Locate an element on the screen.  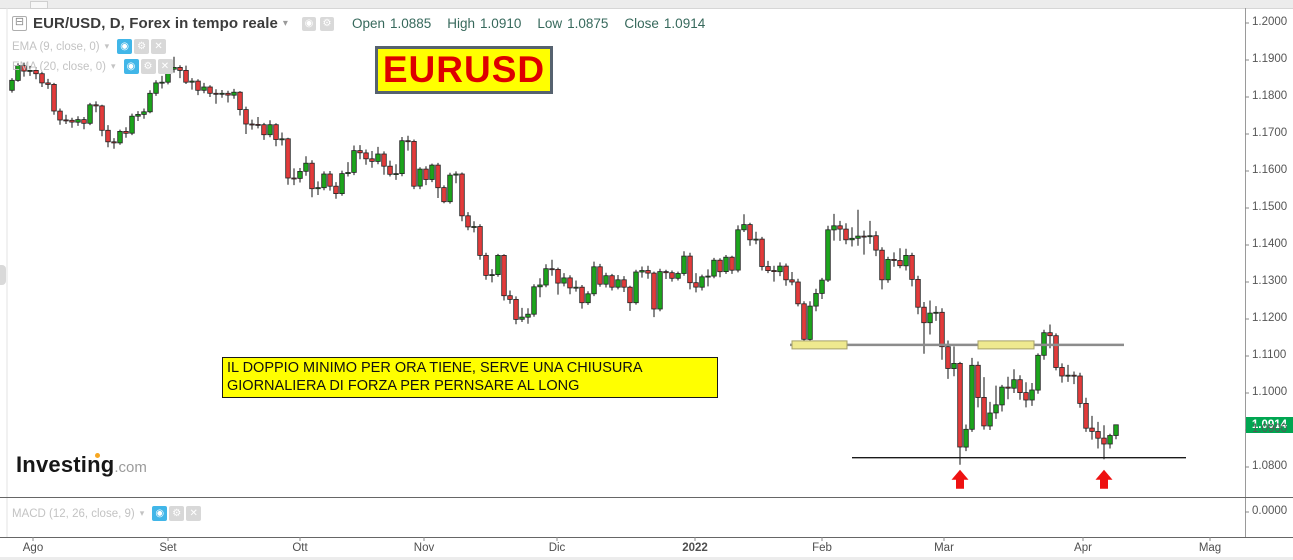
month-label: Ago is located at coordinates (33, 548).